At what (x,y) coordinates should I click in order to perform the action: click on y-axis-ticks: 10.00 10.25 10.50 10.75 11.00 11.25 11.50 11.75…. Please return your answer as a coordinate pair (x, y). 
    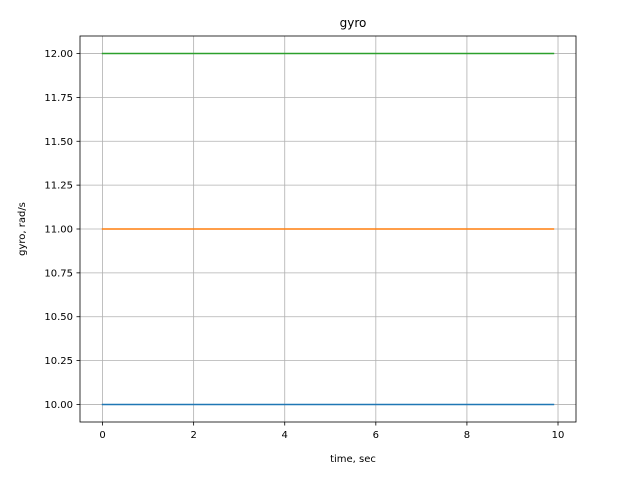
    Looking at the image, I should click on (62, 230).